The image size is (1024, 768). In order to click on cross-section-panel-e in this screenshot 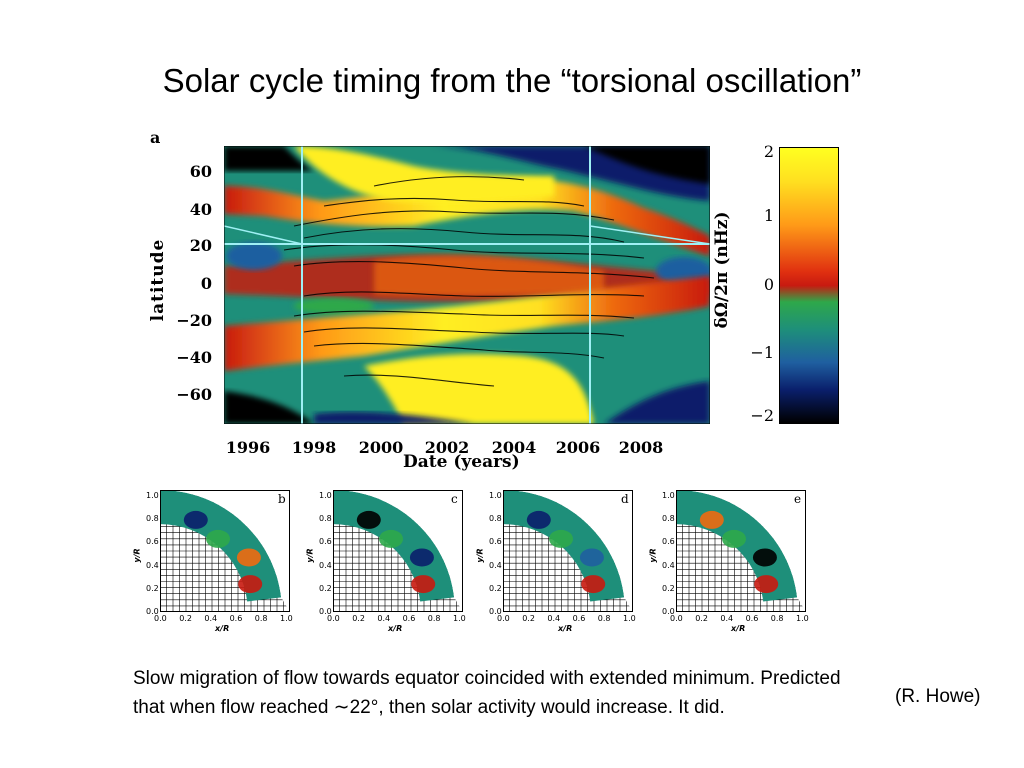, I will do `click(741, 551)`.